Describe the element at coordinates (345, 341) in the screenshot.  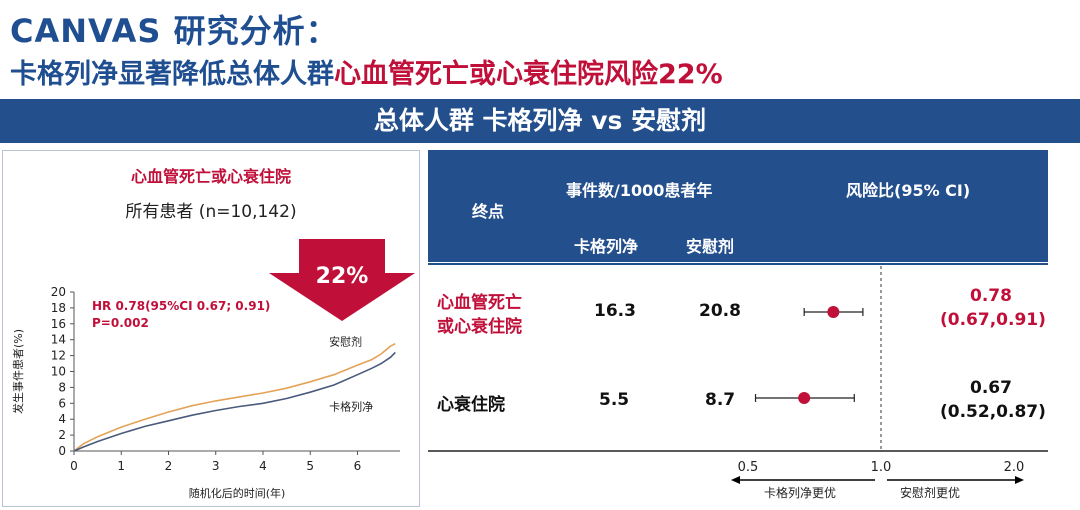
I see `series-label-placebo: 安慰剂` at that location.